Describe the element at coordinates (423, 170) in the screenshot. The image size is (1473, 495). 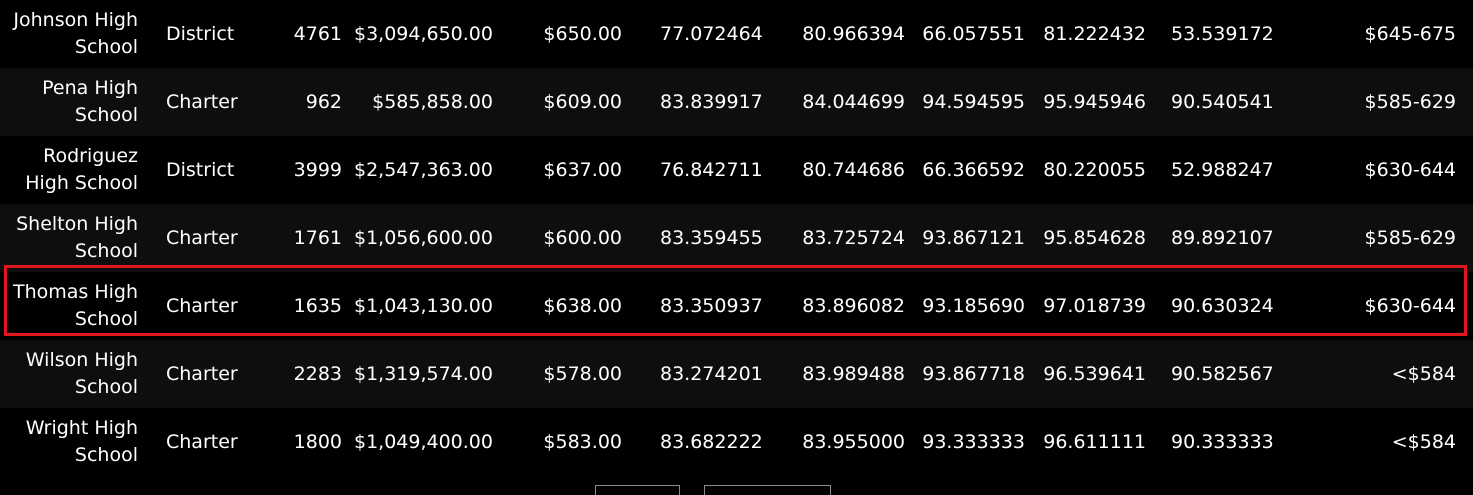
I see `total-budget-cell: $2,547,363.00` at that location.